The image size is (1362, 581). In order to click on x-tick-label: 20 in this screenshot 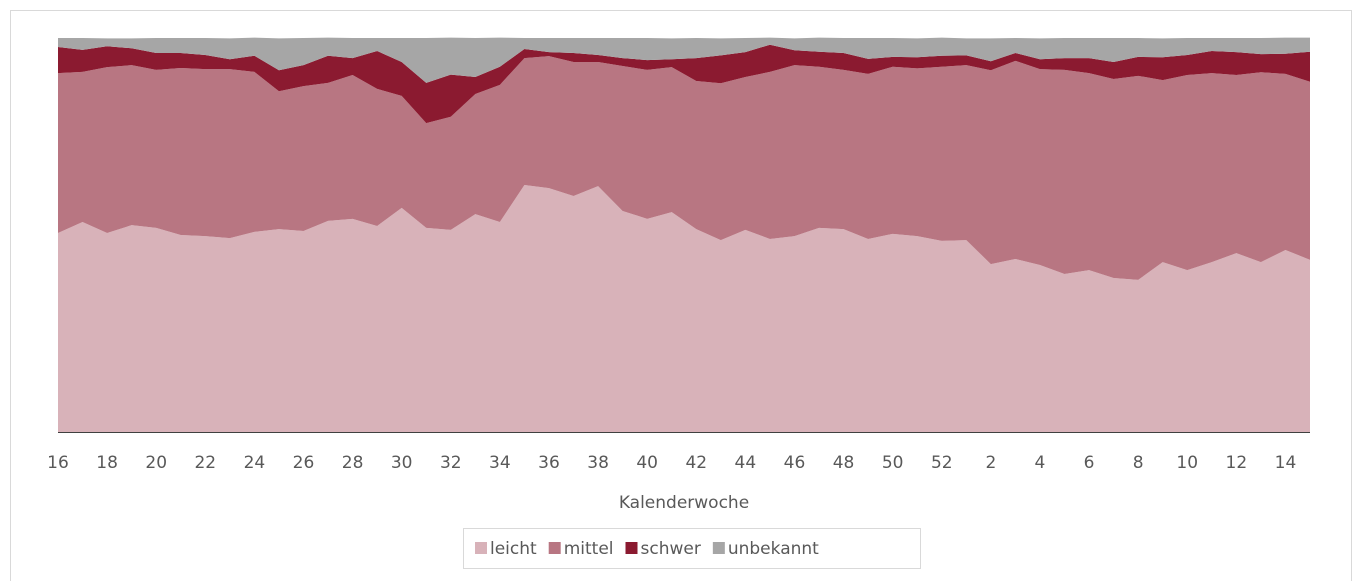, I will do `click(156, 463)`.